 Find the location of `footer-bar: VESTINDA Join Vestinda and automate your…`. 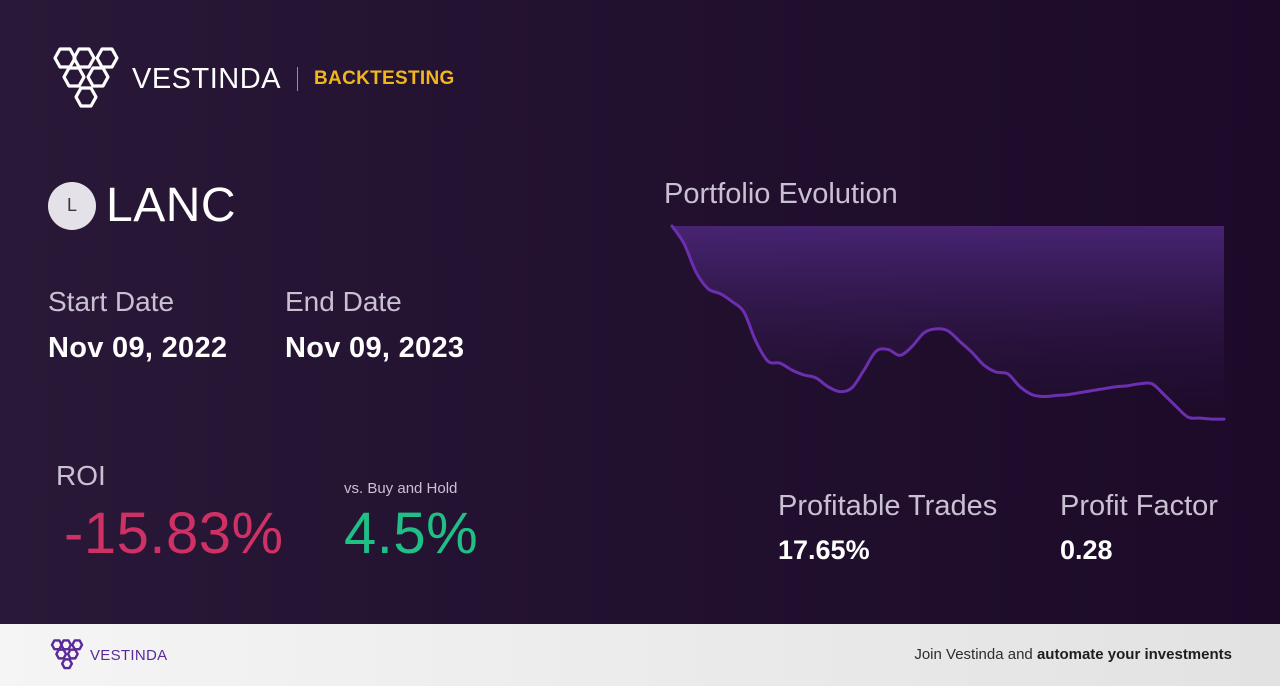

footer-bar: VESTINDA Join Vestinda and automate your… is located at coordinates (640, 655).